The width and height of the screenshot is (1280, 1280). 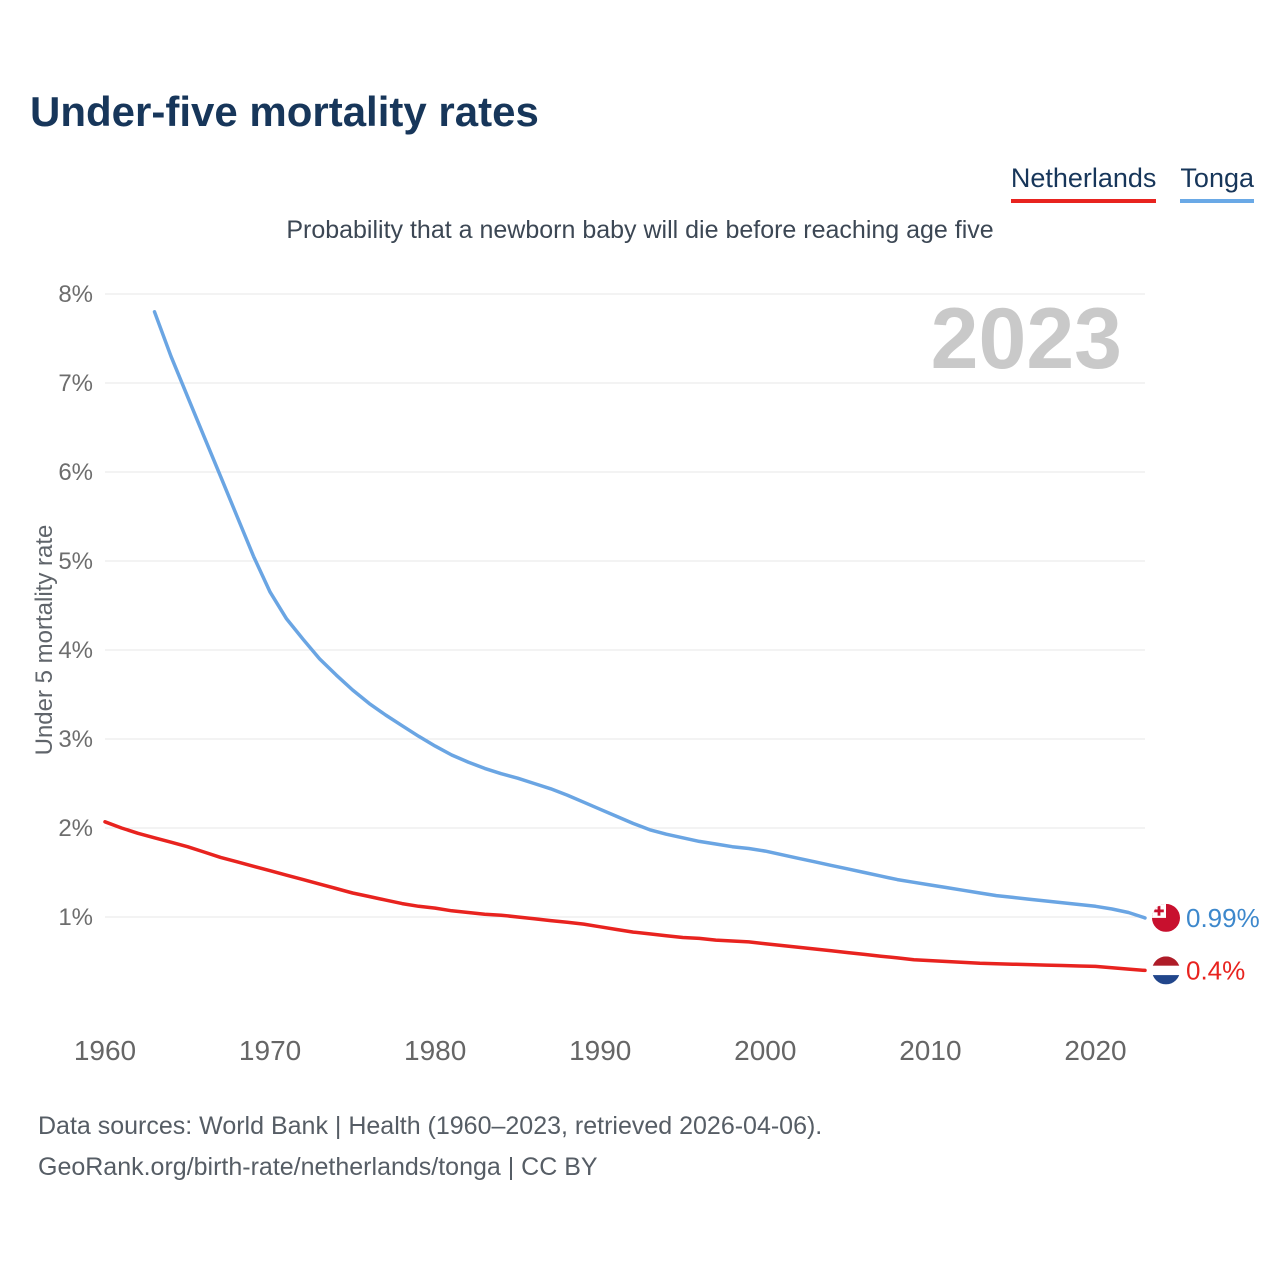 I want to click on y-tick-label: 5%, so click(x=75, y=561).